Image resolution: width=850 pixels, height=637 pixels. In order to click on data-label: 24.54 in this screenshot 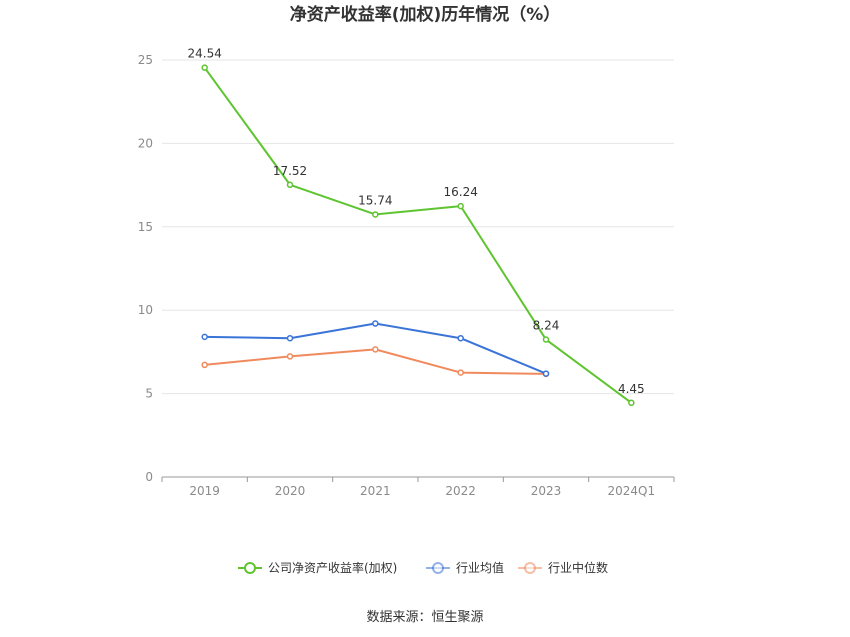, I will do `click(204, 54)`.